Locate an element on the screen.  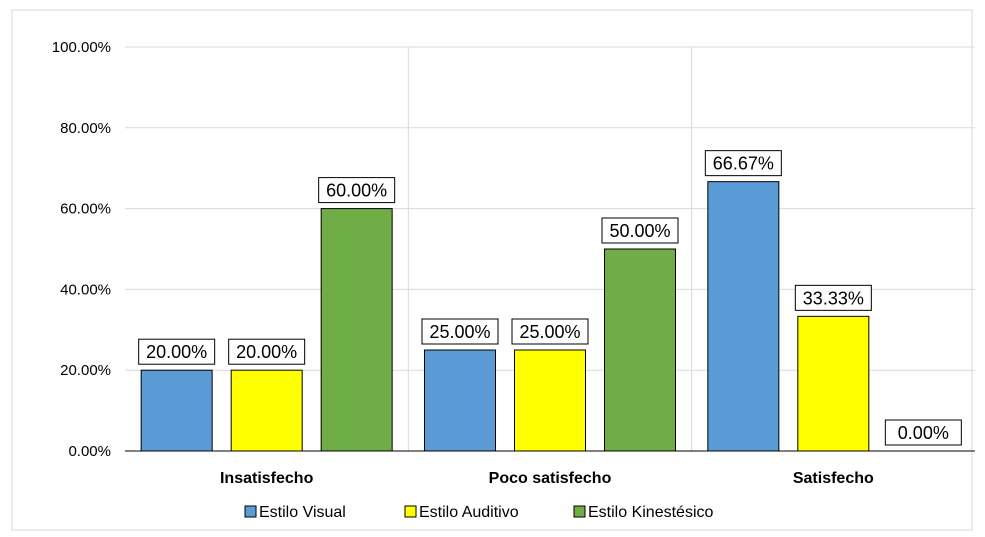
data-label: 33.33% is located at coordinates (833, 298).